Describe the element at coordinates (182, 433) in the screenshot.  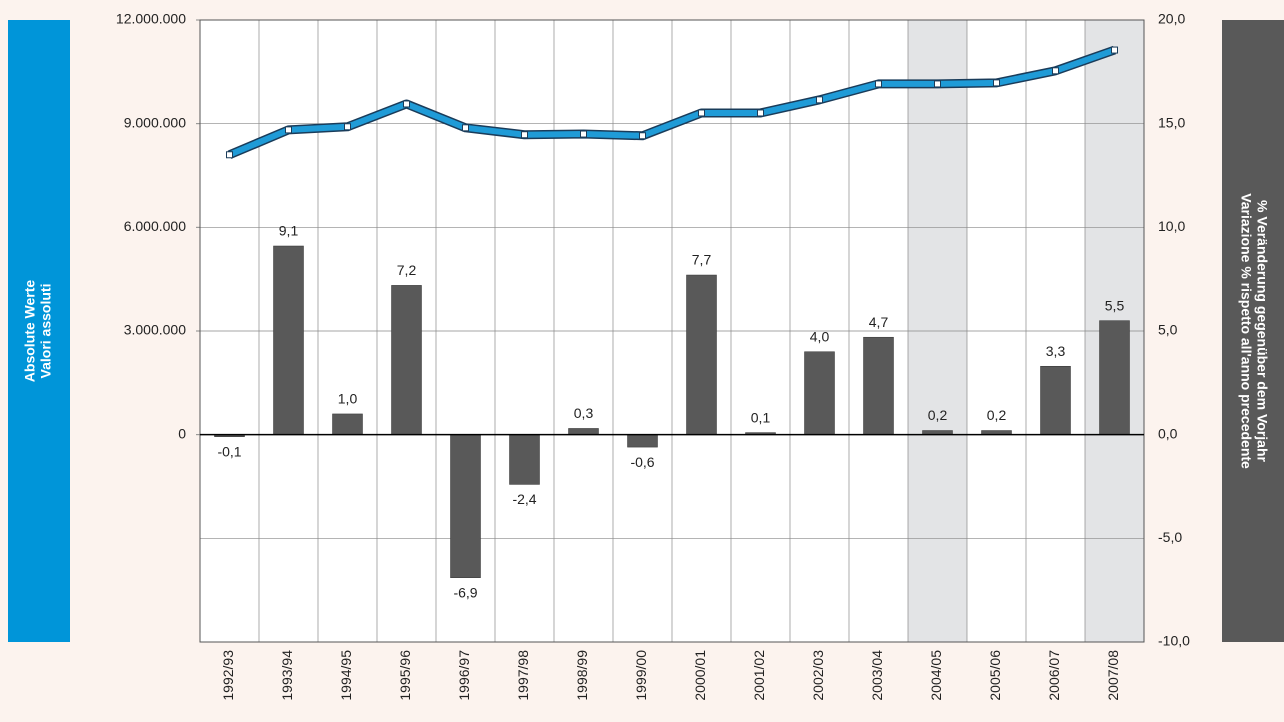
I see `y-tick-label: 0` at that location.